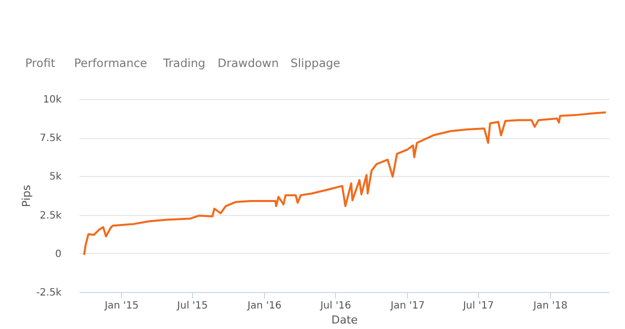 This screenshot has height=329, width=625. Describe the element at coordinates (58, 254) in the screenshot. I see `y-tick-label: 0` at that location.